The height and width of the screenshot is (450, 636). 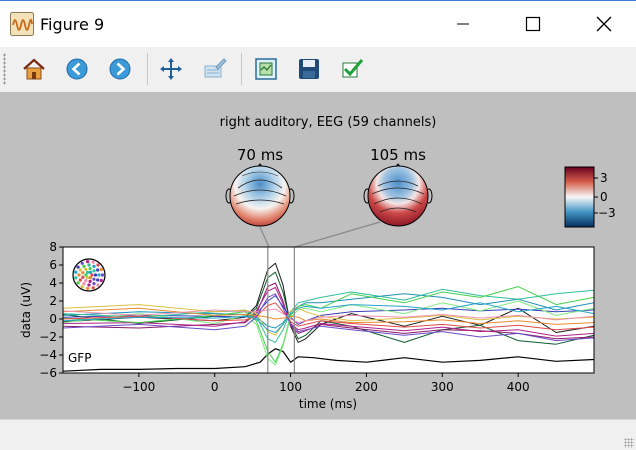 What do you see at coordinates (79, 358) in the screenshot?
I see `gfp-label: GFP` at bounding box center [79, 358].